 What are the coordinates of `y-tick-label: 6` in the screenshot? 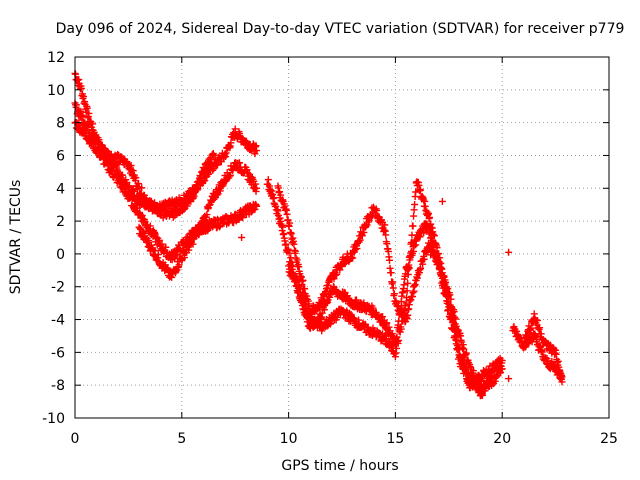 It's located at (60, 156).